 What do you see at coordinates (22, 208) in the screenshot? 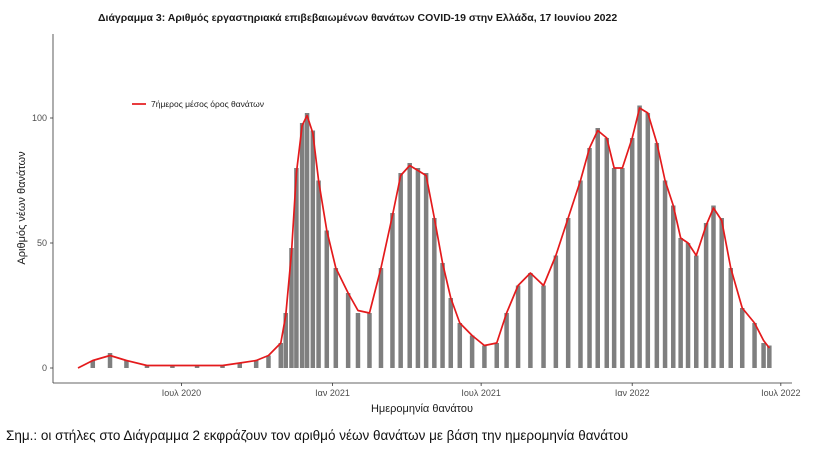
I see `y-axis-title: Αριθμός νέων θανάτων` at bounding box center [22, 208].